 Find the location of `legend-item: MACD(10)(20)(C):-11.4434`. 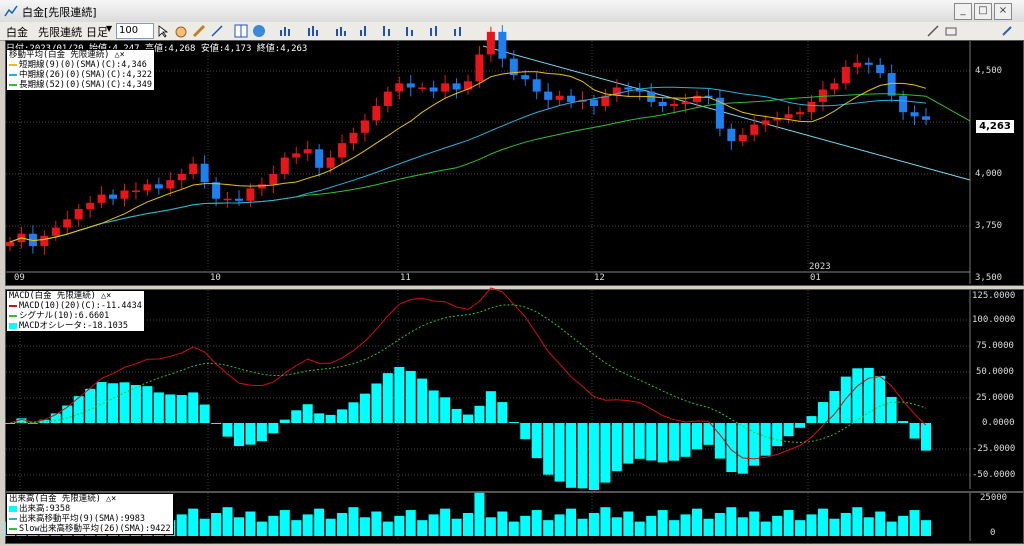

legend-item: MACD(10)(20)(C):-11.4434 is located at coordinates (75, 306).